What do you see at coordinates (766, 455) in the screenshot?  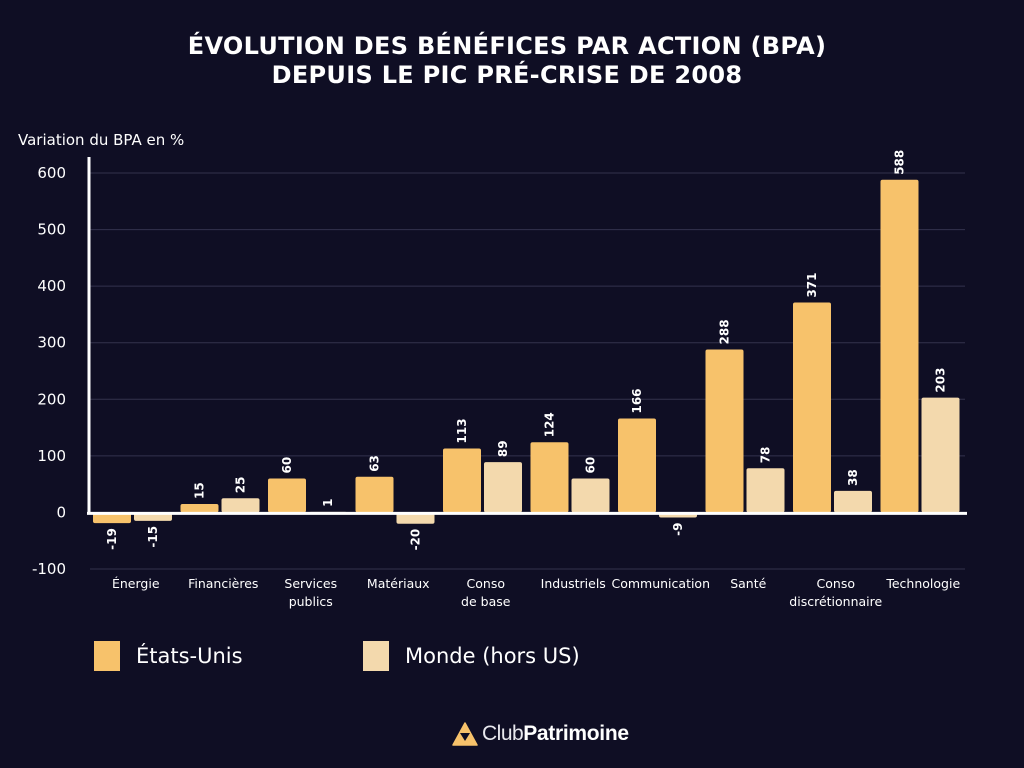 I see `data-label: 78` at bounding box center [766, 455].